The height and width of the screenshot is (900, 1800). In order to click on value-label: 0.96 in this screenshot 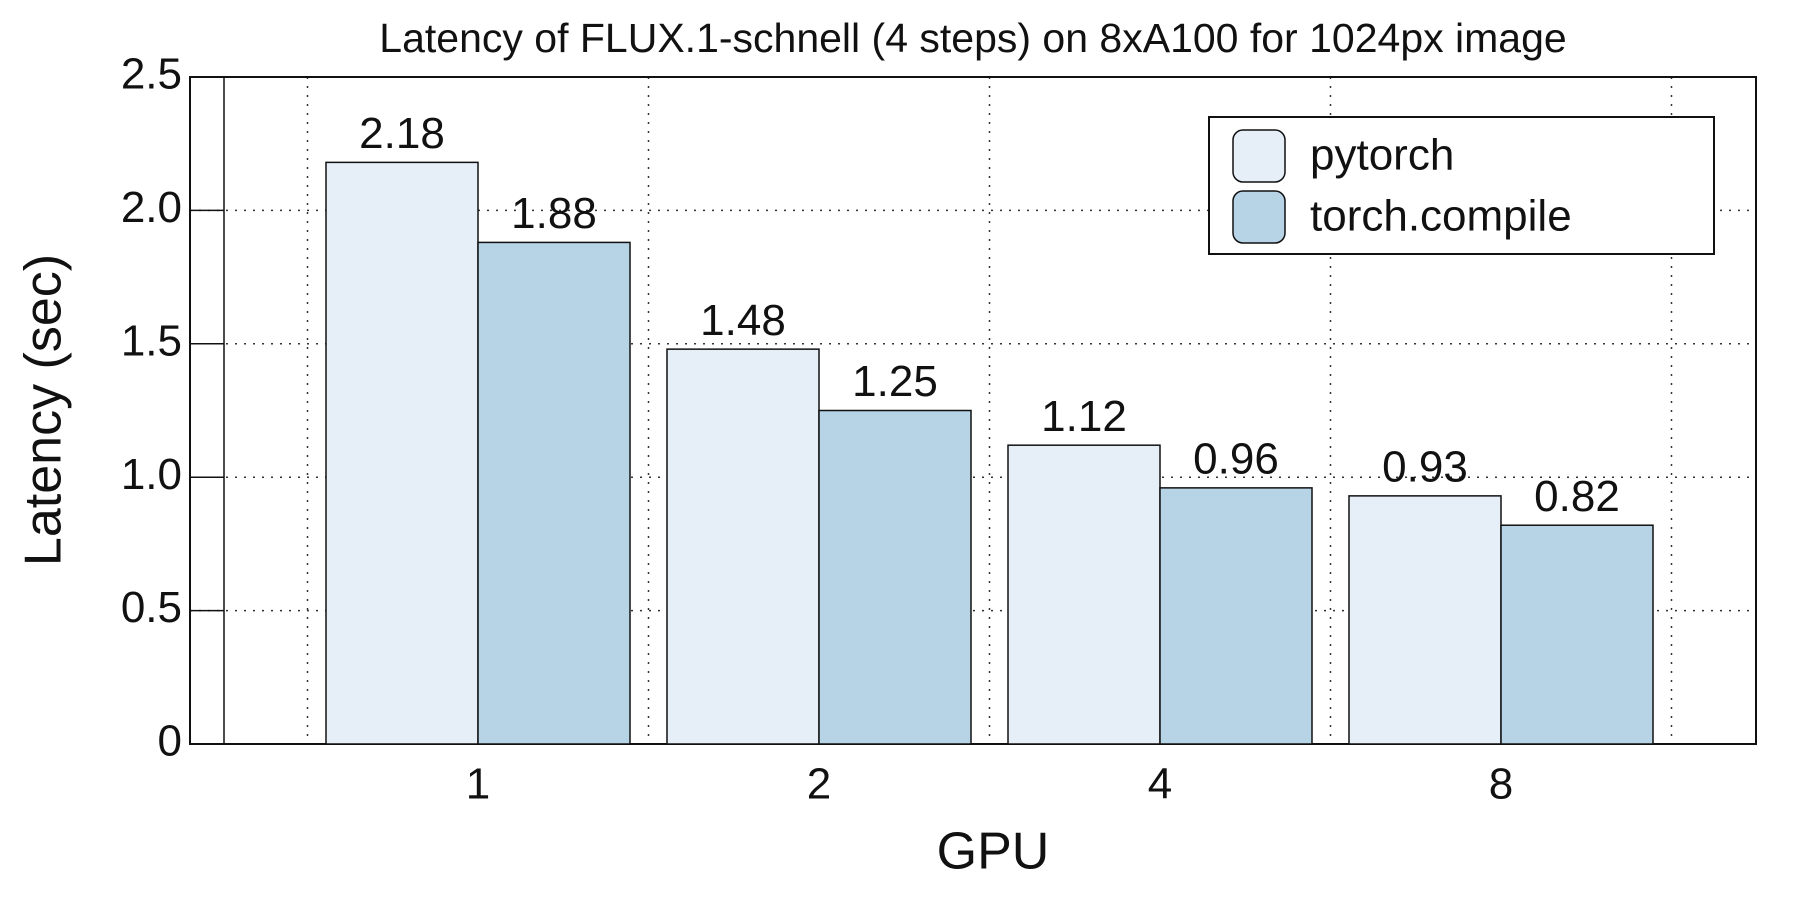, I will do `click(1236, 458)`.